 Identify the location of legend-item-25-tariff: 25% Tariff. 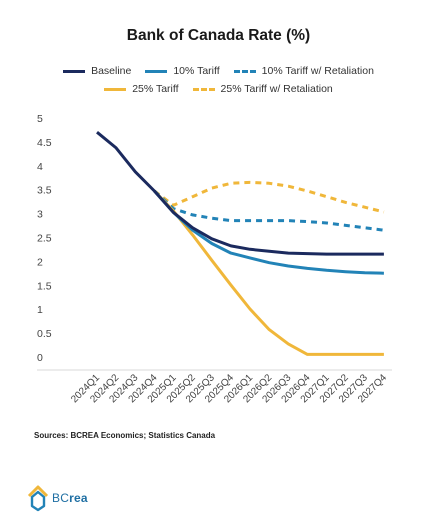
(141, 89).